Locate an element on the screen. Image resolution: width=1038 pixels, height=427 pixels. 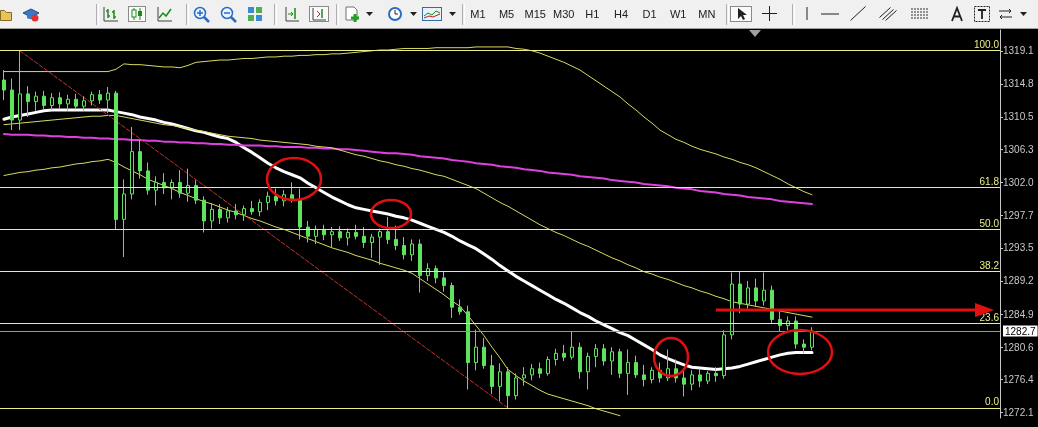
text: M30 is located at coordinates (564, 14).